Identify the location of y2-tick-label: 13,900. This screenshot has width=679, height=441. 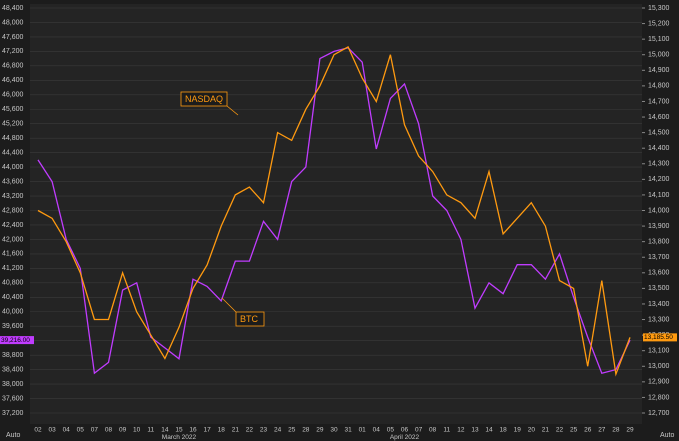
(659, 226).